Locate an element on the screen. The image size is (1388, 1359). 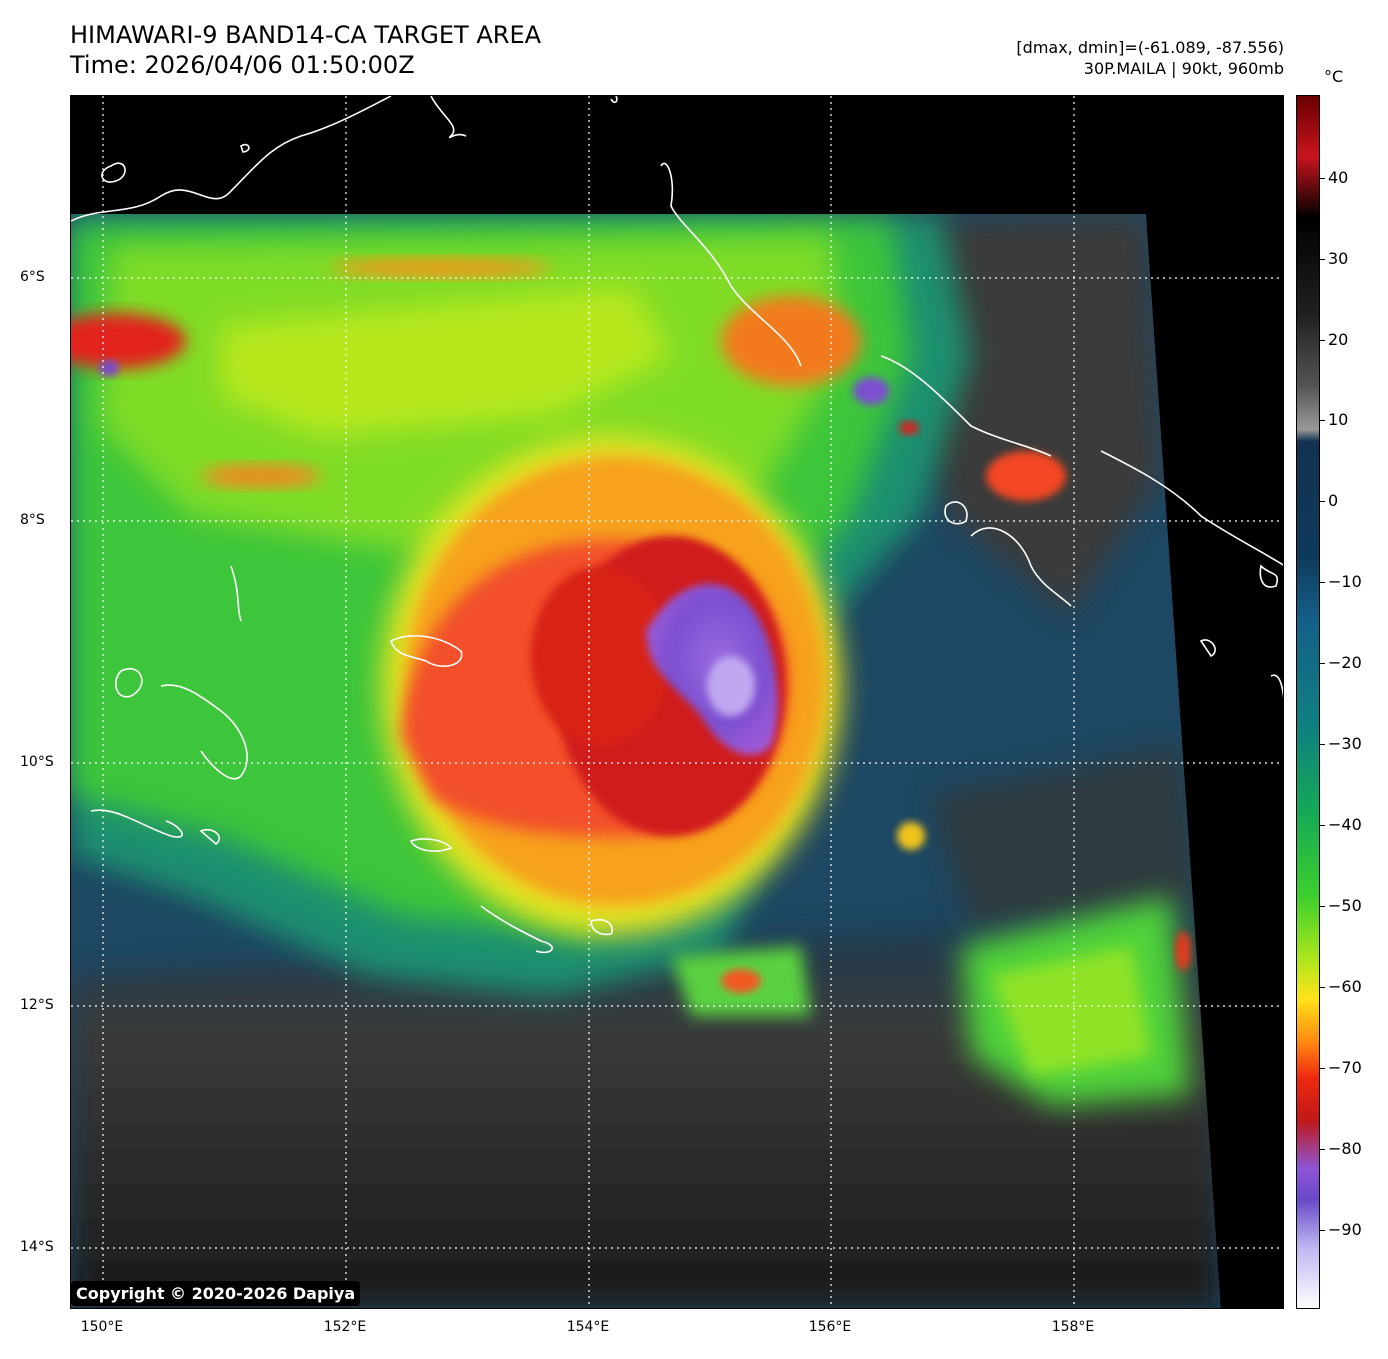
colorbar-tick-label: −60 is located at coordinates (1345, 986).